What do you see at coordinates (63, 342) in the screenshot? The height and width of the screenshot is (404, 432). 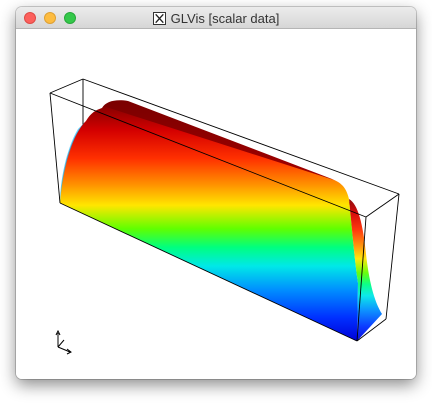 I see `axes-triad-icon` at bounding box center [63, 342].